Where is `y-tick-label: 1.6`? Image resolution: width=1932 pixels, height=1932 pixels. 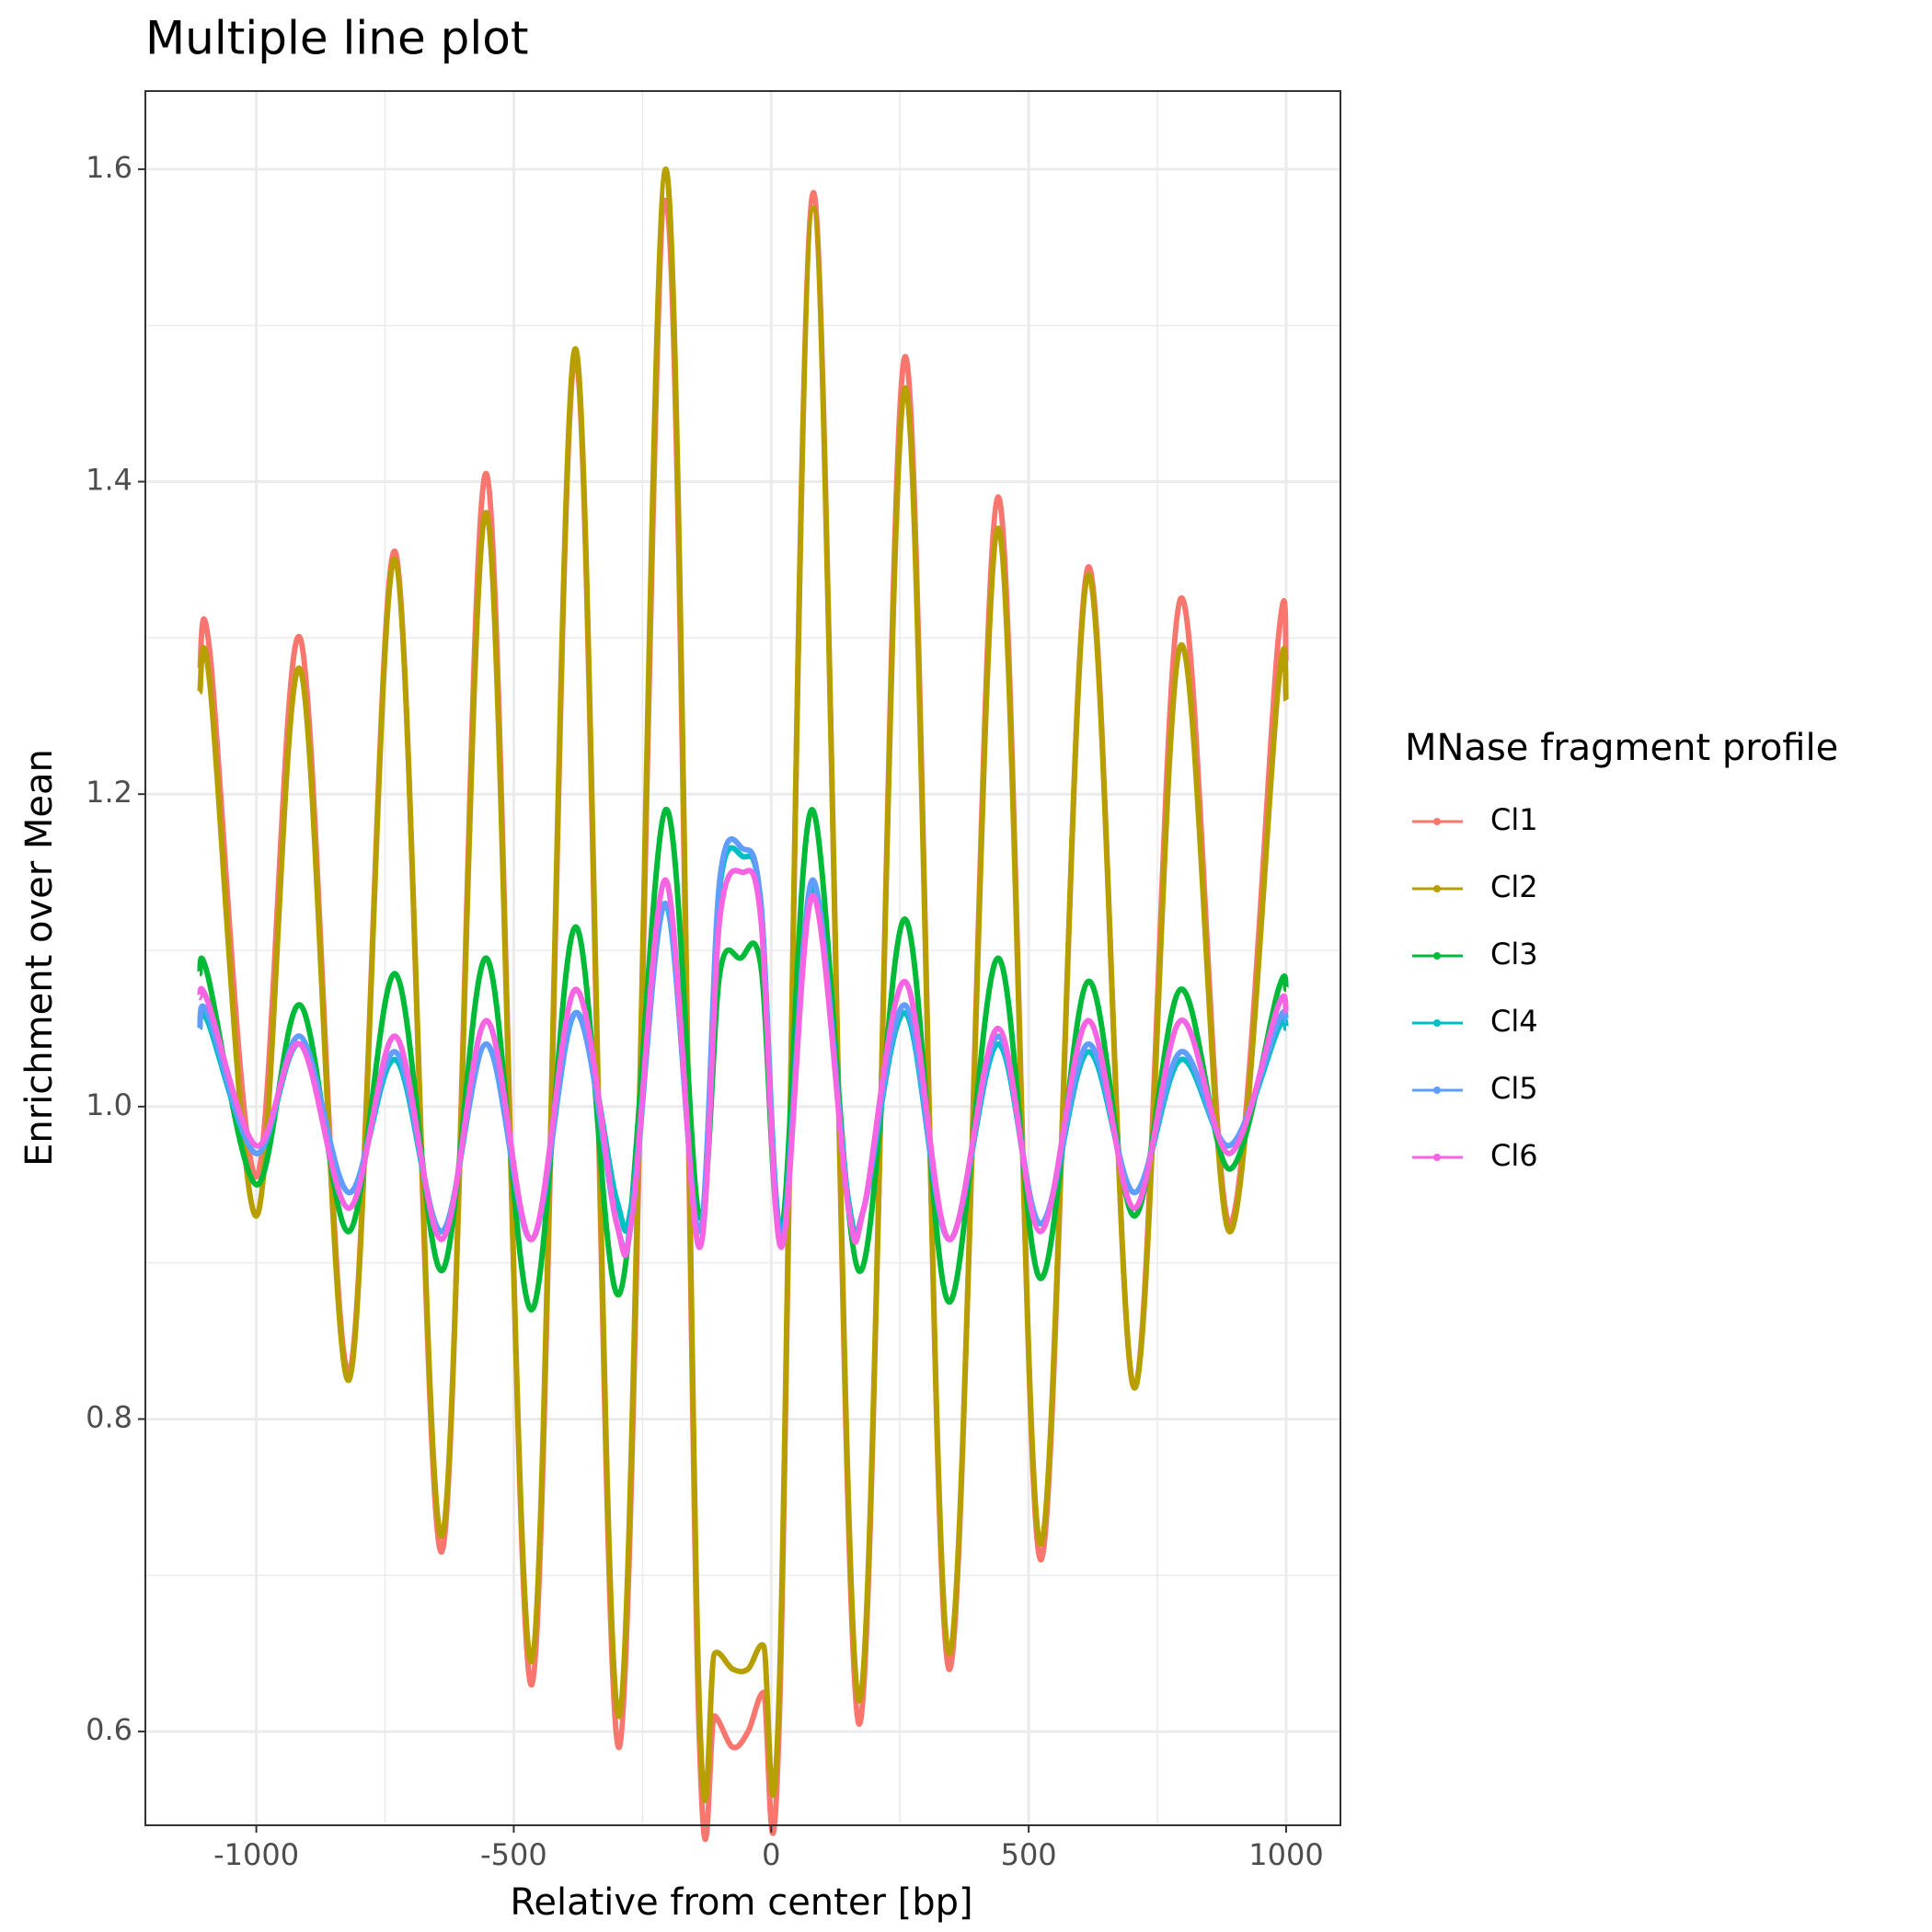 y-tick-label: 1.6 is located at coordinates (109, 167).